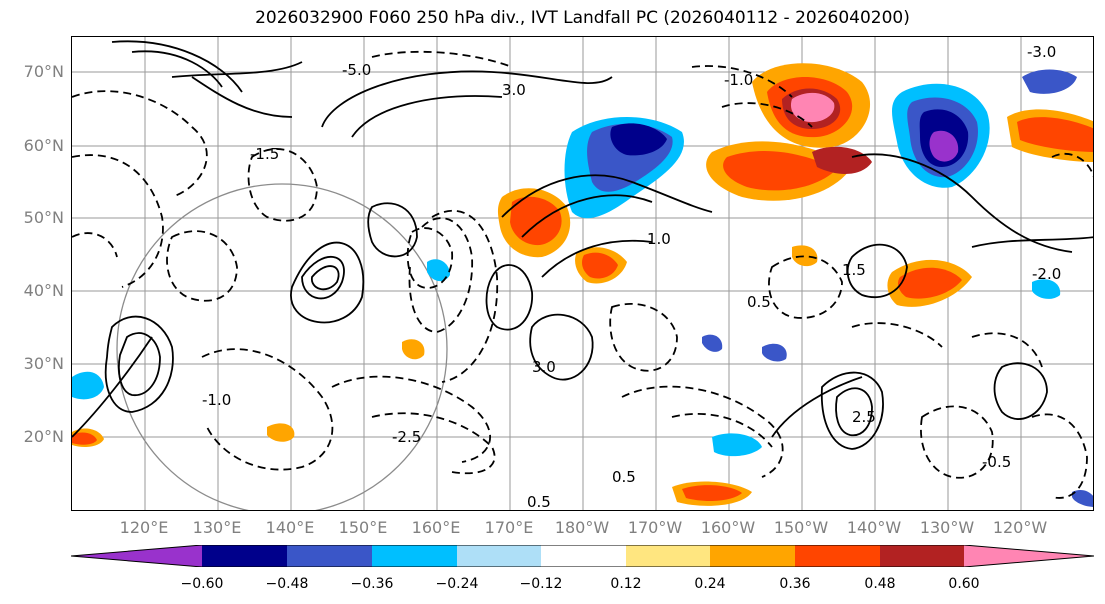  Describe the element at coordinates (964, 584) in the screenshot. I see `colorbar-tick-label: 0.60` at that location.